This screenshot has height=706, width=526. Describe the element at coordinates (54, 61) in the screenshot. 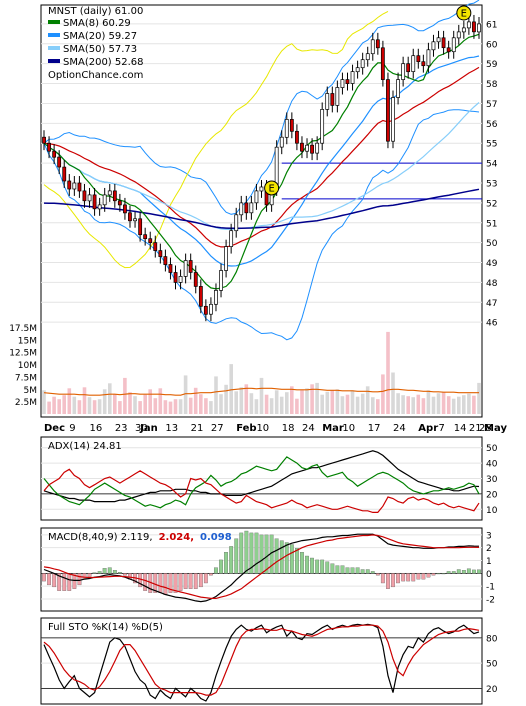

I see `legend-swatch-sma200` at that location.